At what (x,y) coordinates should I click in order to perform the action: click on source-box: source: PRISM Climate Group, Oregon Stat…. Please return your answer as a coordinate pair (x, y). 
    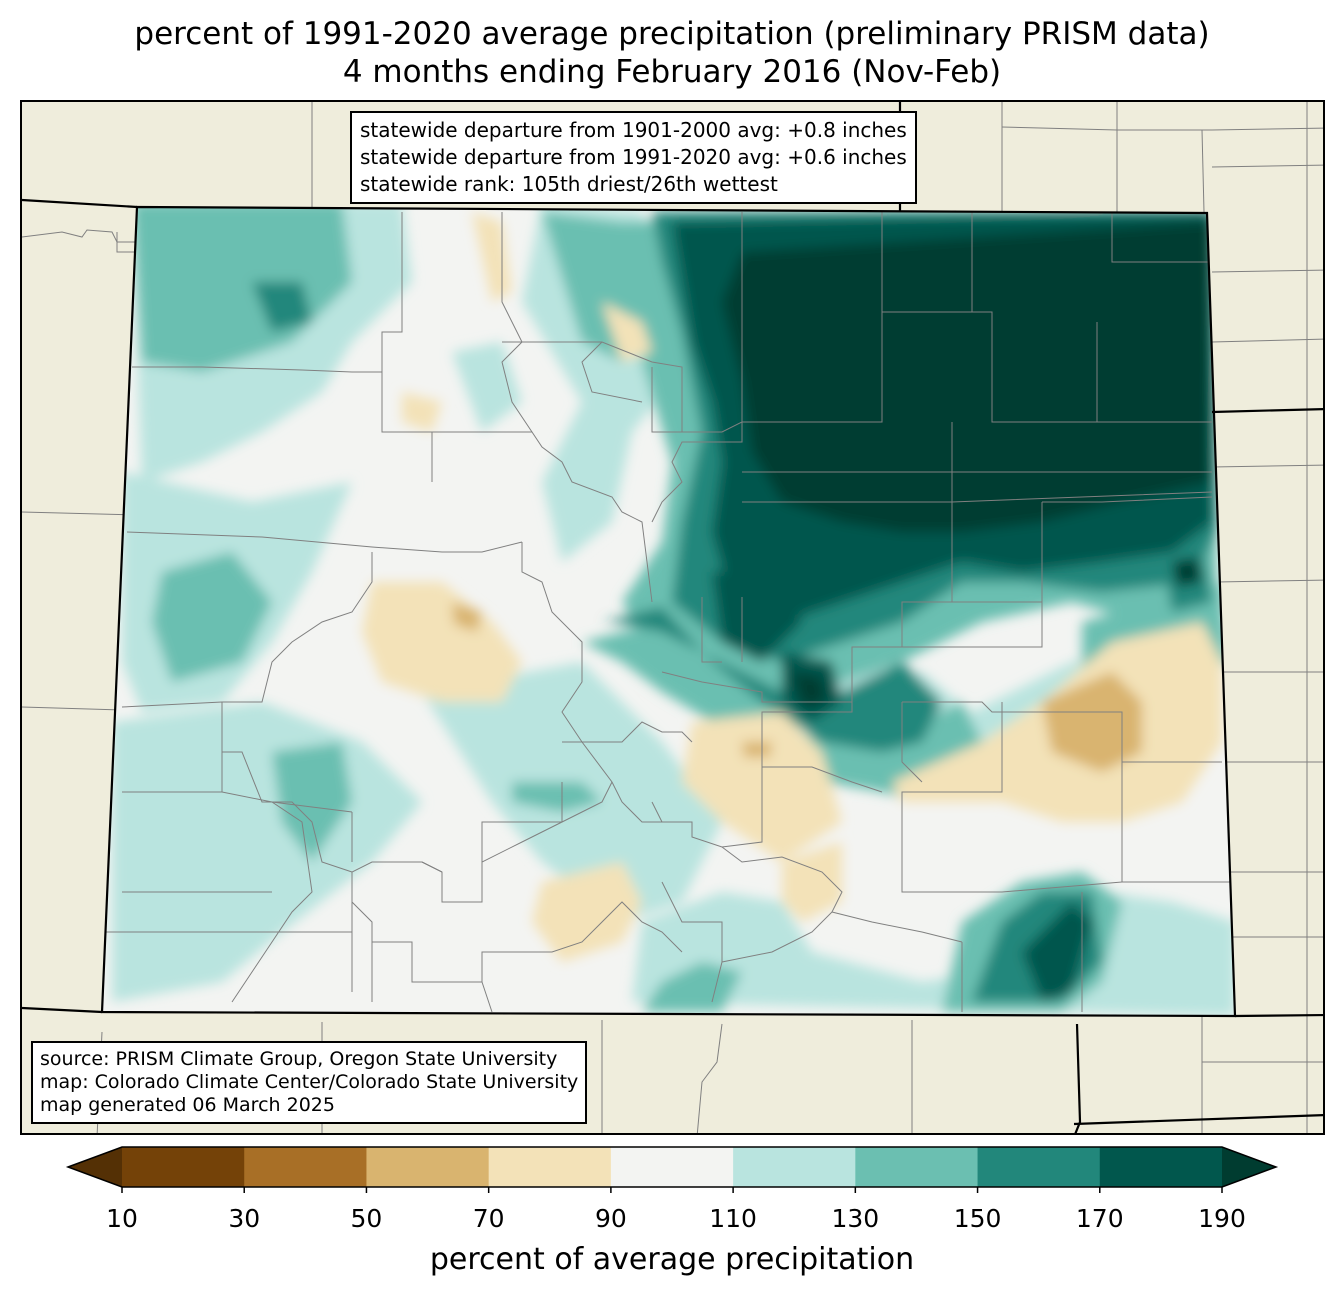
    Looking at the image, I should click on (309, 1082).